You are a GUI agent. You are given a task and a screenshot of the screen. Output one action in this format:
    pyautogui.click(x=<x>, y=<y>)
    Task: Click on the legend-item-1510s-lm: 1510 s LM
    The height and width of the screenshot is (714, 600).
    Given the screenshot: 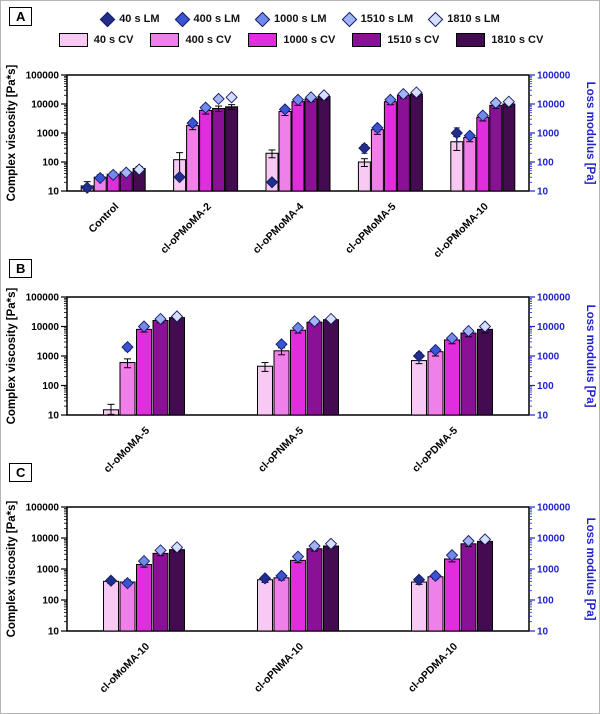 What is the action you would take?
    pyautogui.click(x=377, y=19)
    